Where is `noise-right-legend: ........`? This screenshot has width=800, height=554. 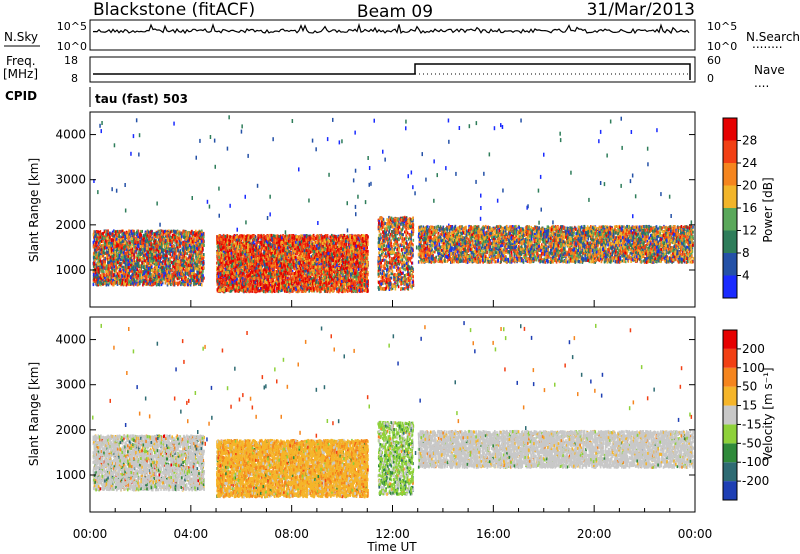
noise-right-legend: ........ is located at coordinates (767, 44).